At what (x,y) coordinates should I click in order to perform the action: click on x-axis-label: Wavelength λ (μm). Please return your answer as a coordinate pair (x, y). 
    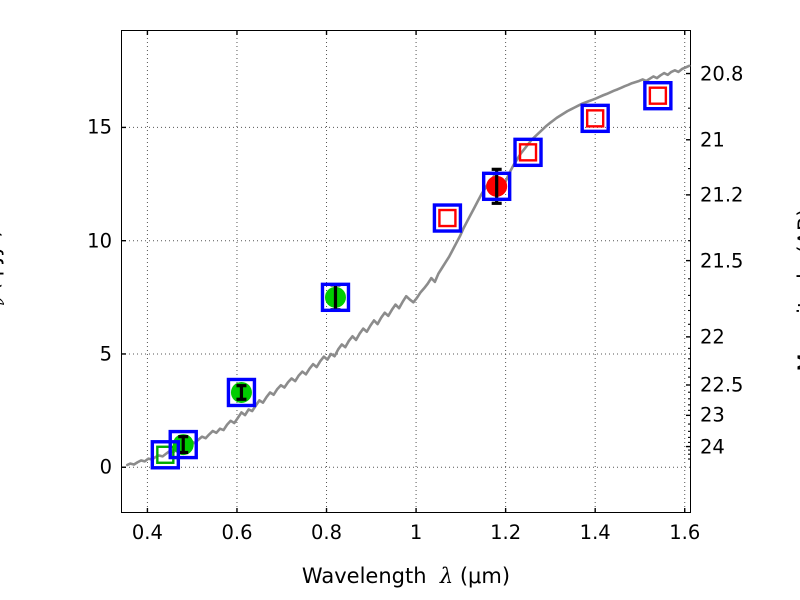
    Looking at the image, I should click on (406, 576).